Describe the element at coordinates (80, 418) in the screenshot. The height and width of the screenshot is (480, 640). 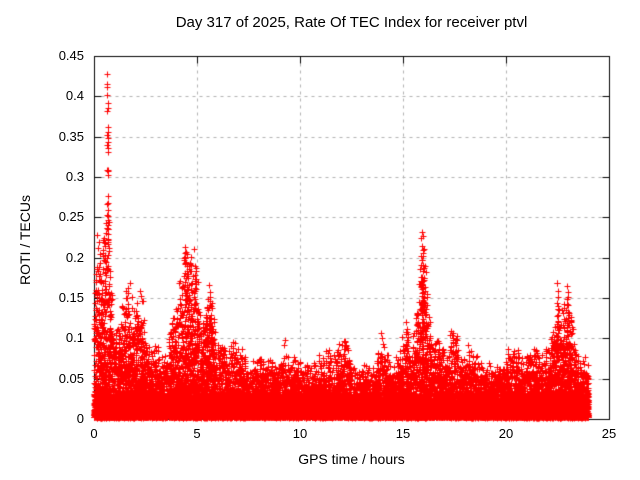
I see `y-tick-label: 0` at that location.